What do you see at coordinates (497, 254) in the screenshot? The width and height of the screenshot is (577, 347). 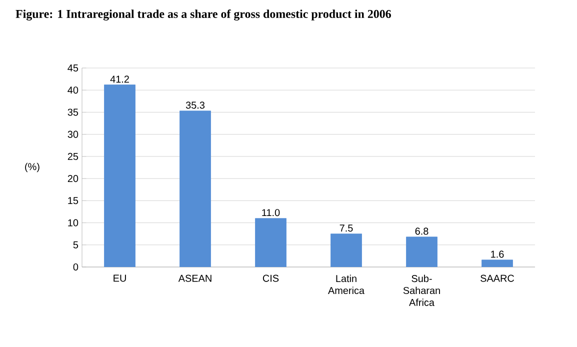 I see `data-label: 1.6` at bounding box center [497, 254].